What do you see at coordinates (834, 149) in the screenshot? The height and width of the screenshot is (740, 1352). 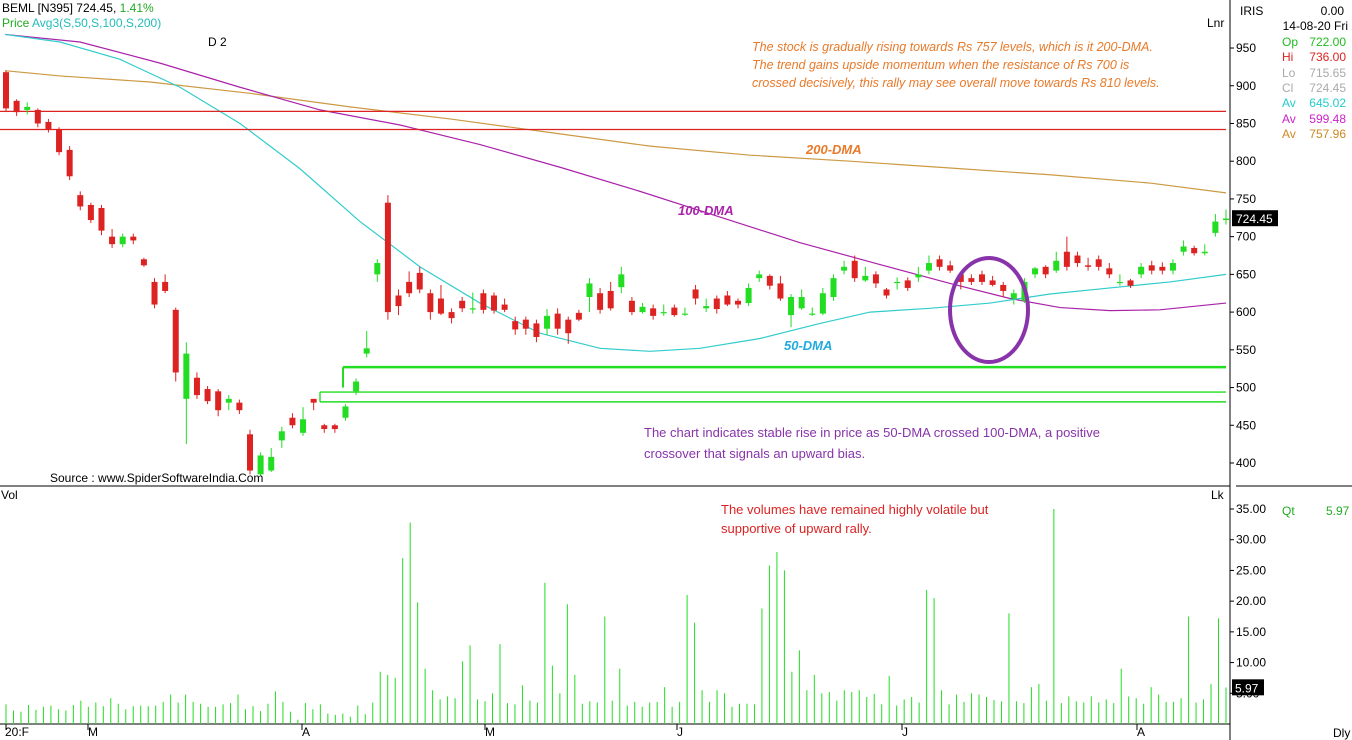 I see `dma200-label: 200-DMA` at bounding box center [834, 149].